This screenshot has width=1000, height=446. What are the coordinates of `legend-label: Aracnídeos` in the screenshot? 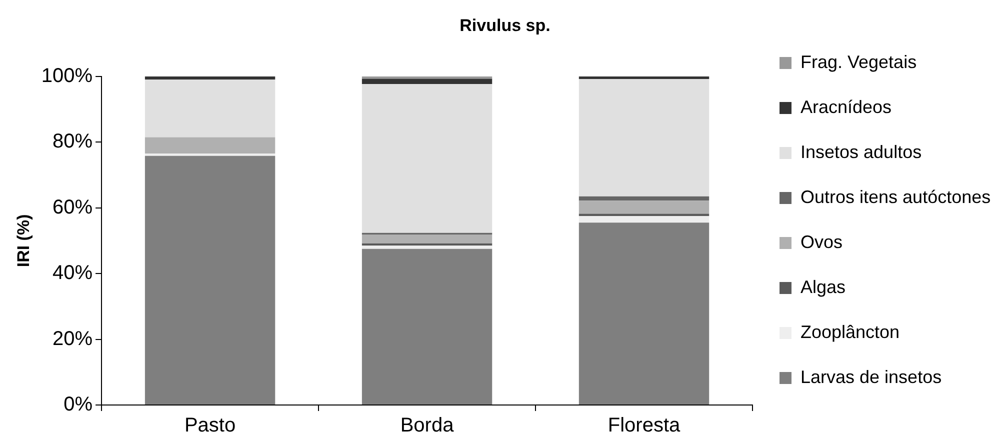 It's located at (846, 106).